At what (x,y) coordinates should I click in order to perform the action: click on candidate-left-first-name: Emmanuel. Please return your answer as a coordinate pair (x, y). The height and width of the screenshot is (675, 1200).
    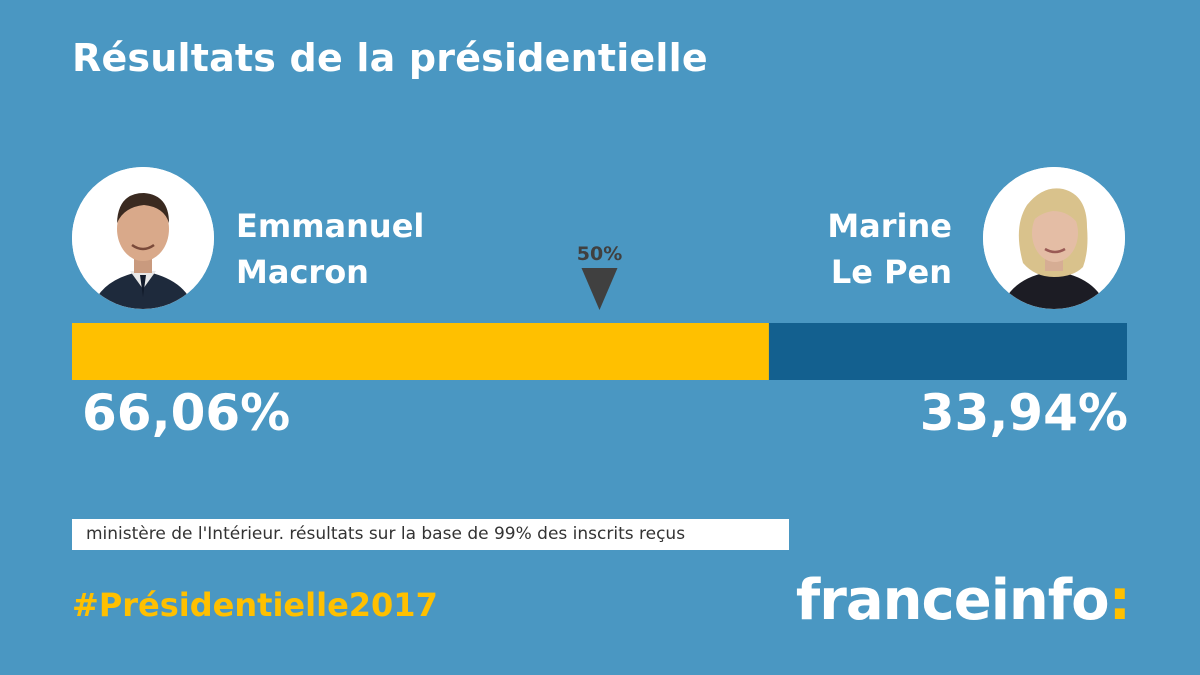
    Looking at the image, I should click on (330, 226).